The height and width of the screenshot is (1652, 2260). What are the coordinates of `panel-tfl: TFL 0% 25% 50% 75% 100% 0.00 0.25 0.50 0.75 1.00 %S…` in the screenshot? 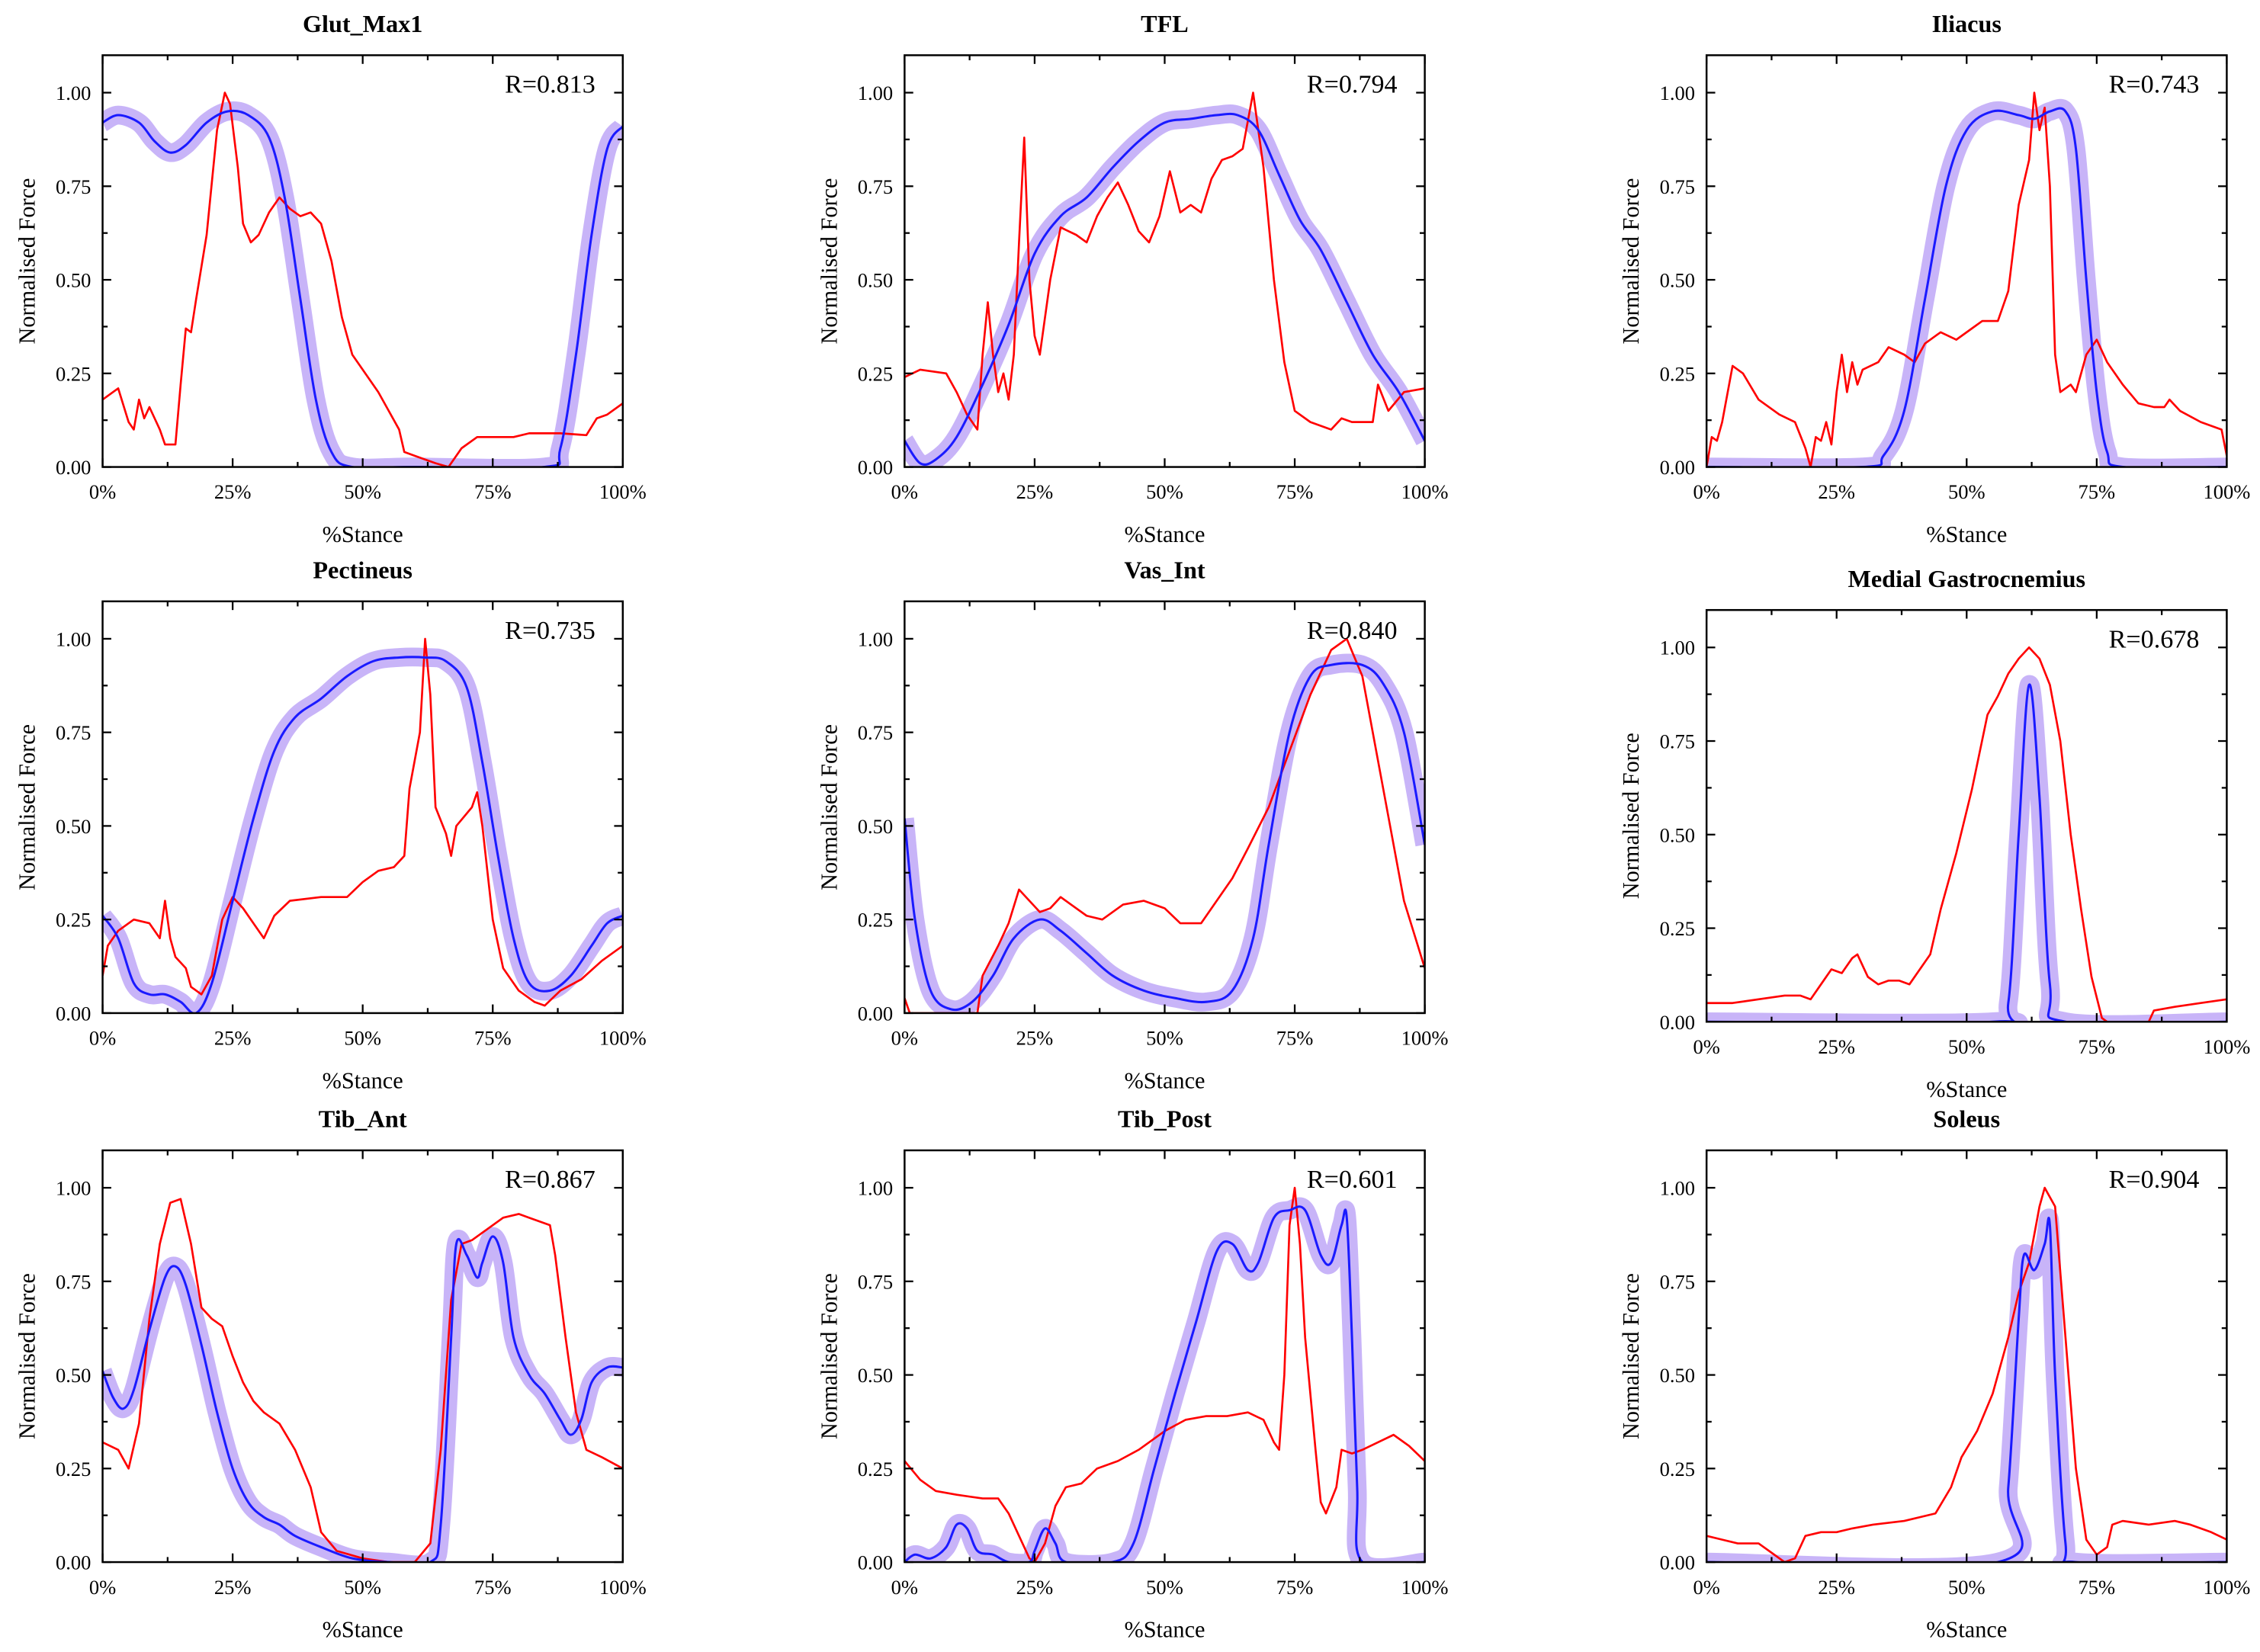 It's located at (1132, 278).